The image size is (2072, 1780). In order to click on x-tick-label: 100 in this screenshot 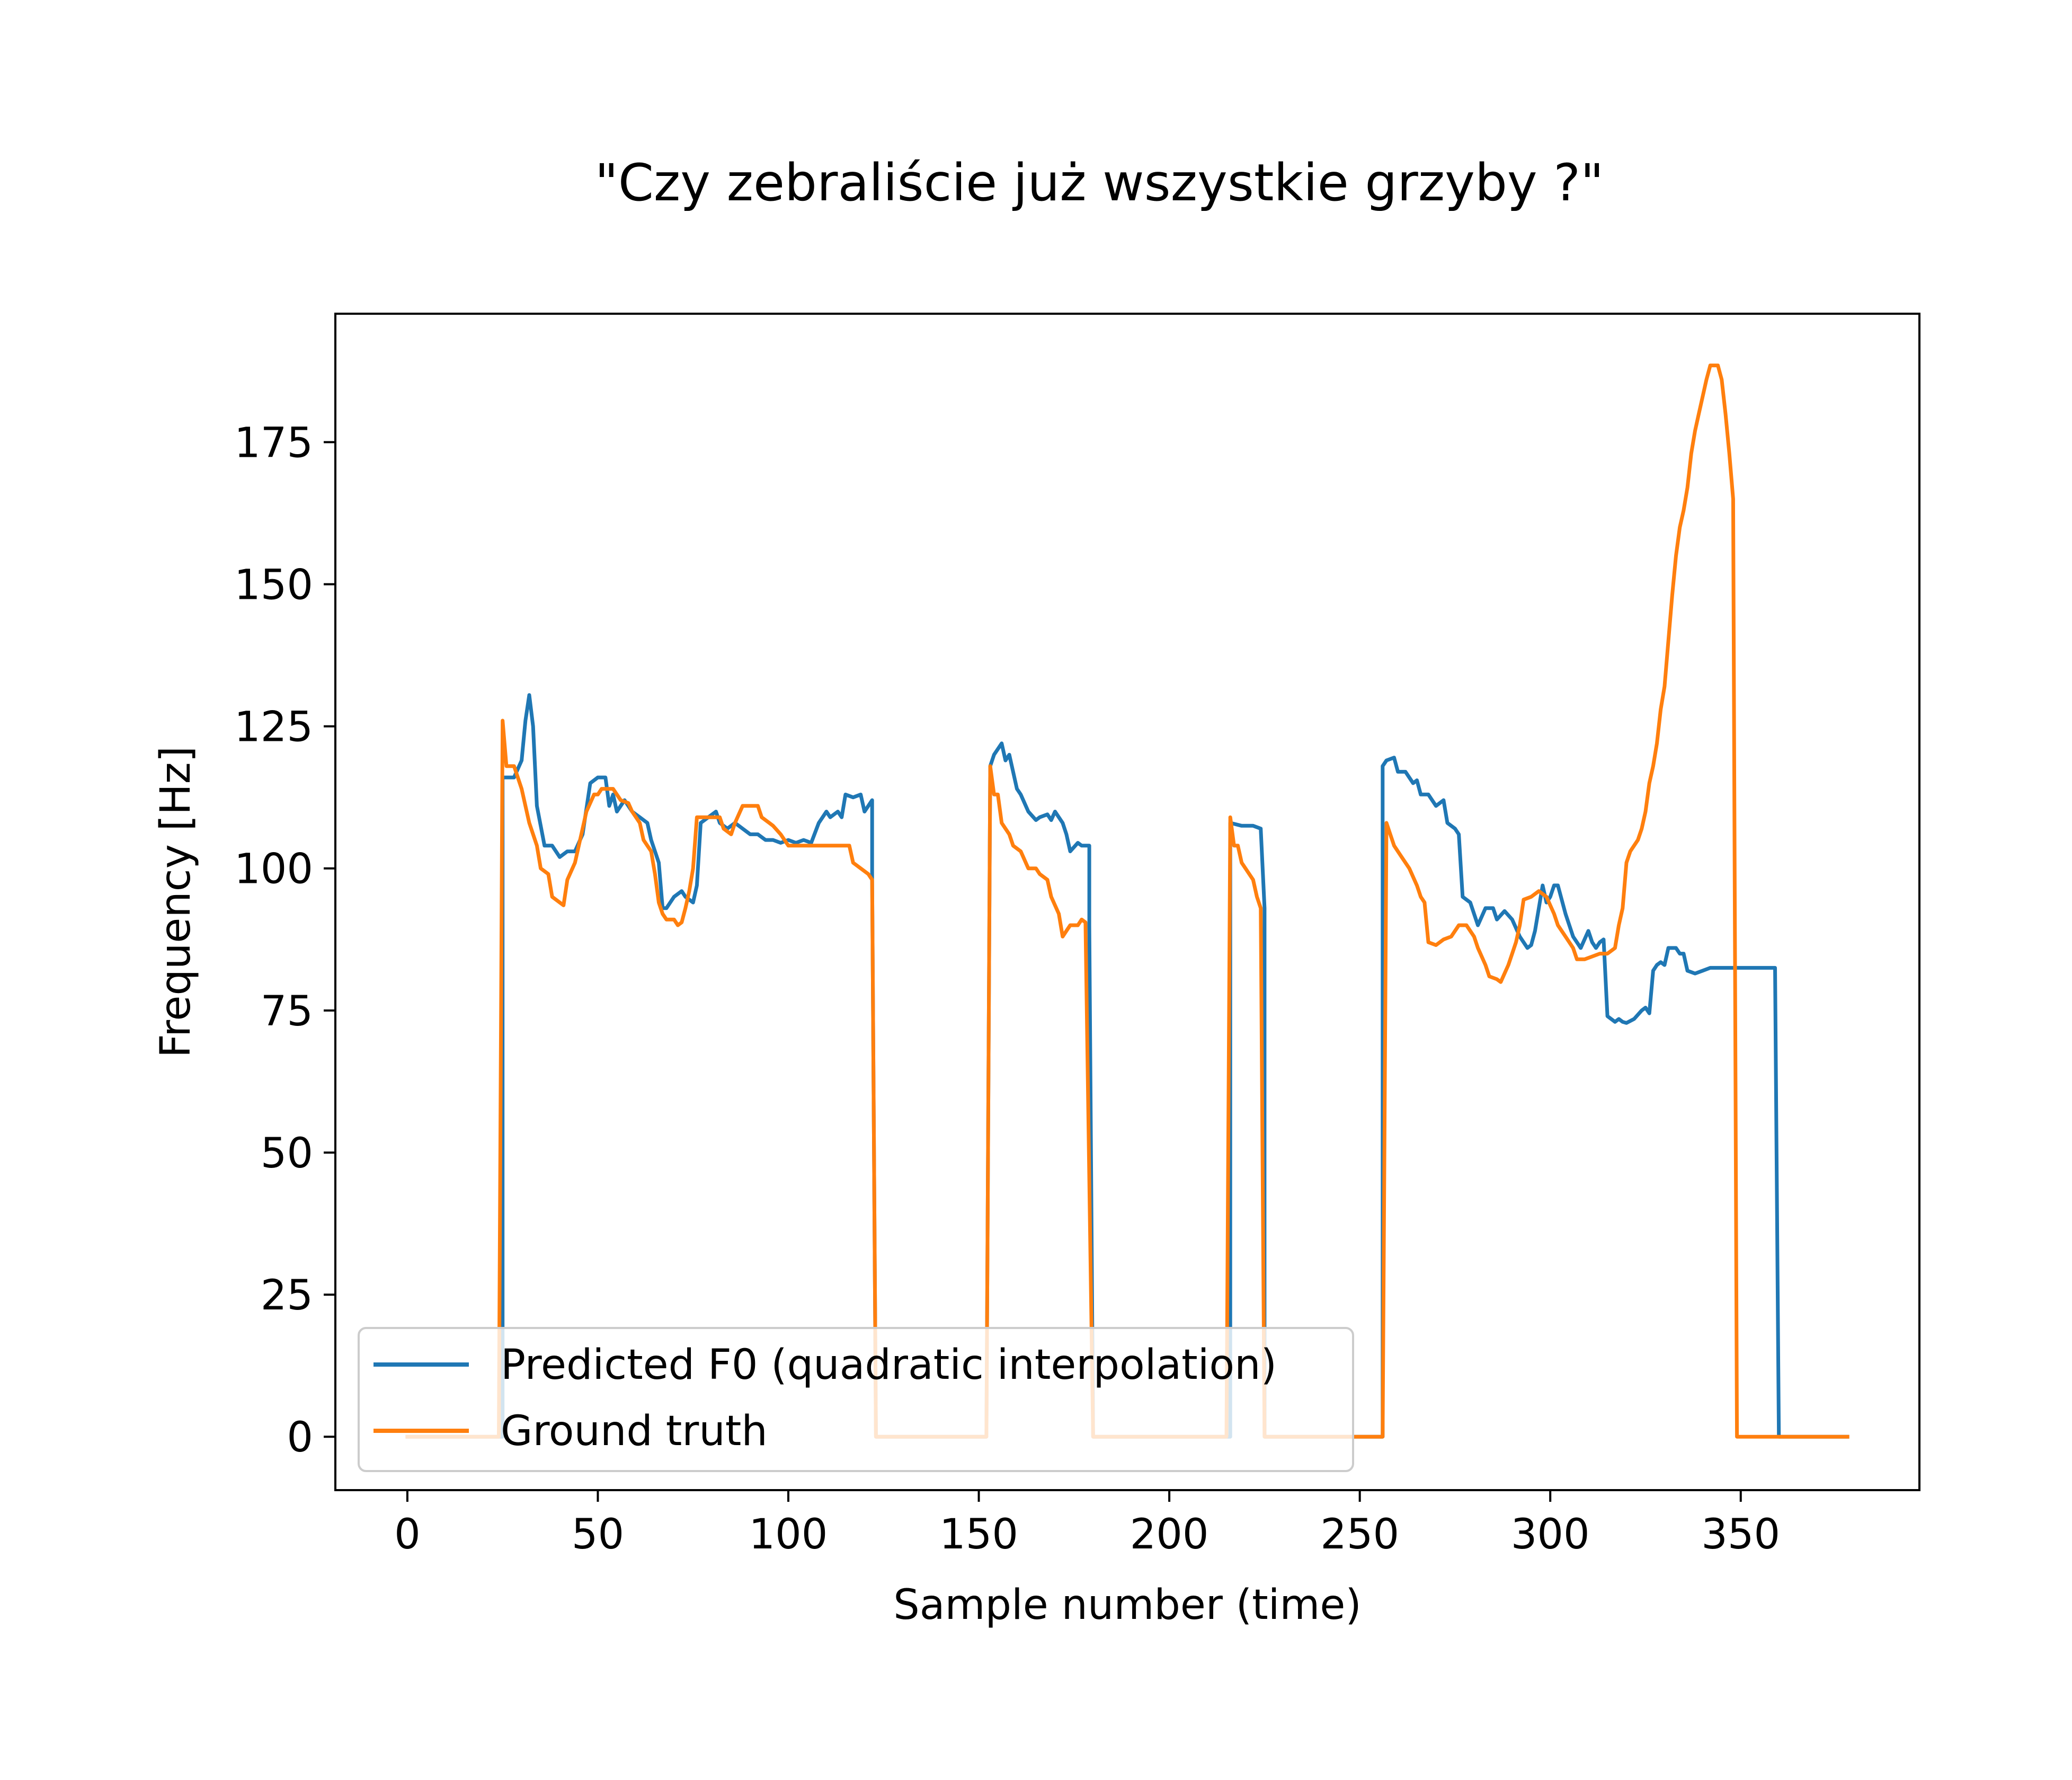, I will do `click(788, 1534)`.